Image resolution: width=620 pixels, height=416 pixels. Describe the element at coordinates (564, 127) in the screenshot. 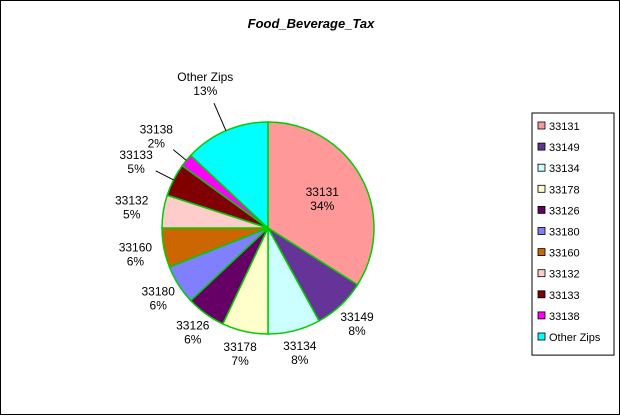

I see `legend-label: 33131` at that location.